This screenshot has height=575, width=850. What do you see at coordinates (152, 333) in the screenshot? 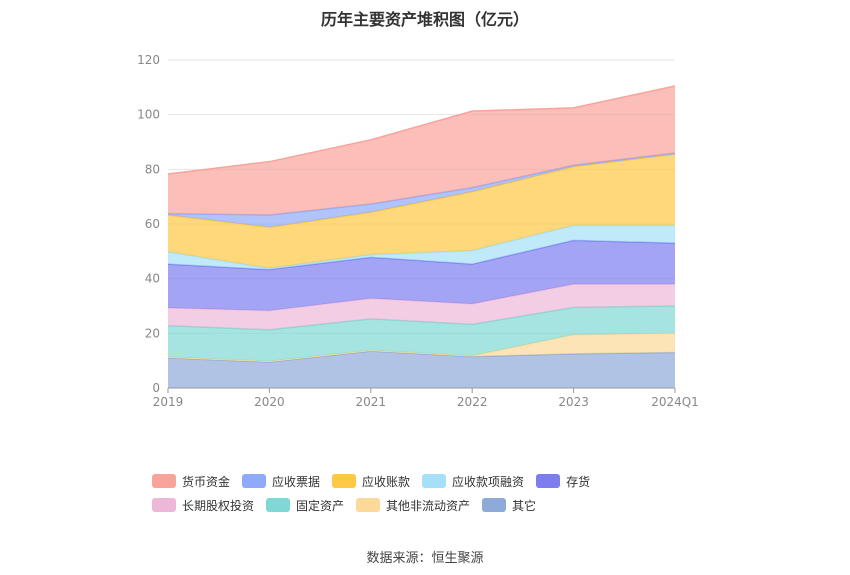
I see `y-tick-label: 20` at bounding box center [152, 333].